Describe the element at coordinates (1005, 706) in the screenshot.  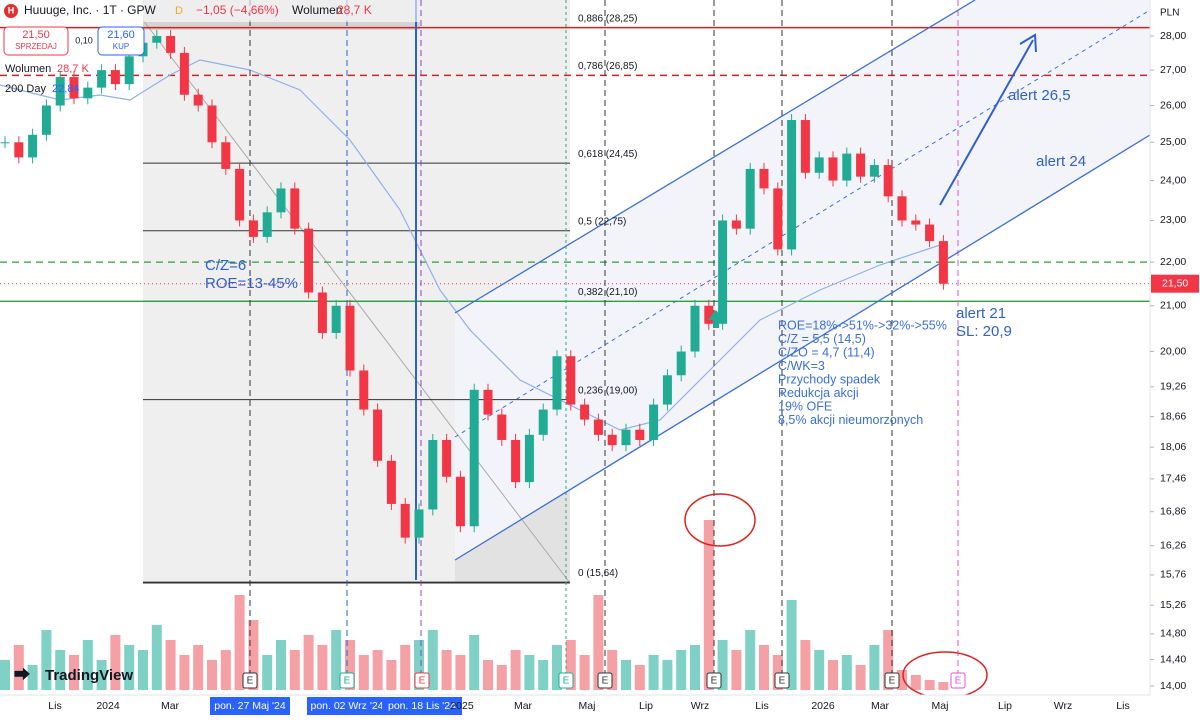
I see `time-label: Lip` at that location.